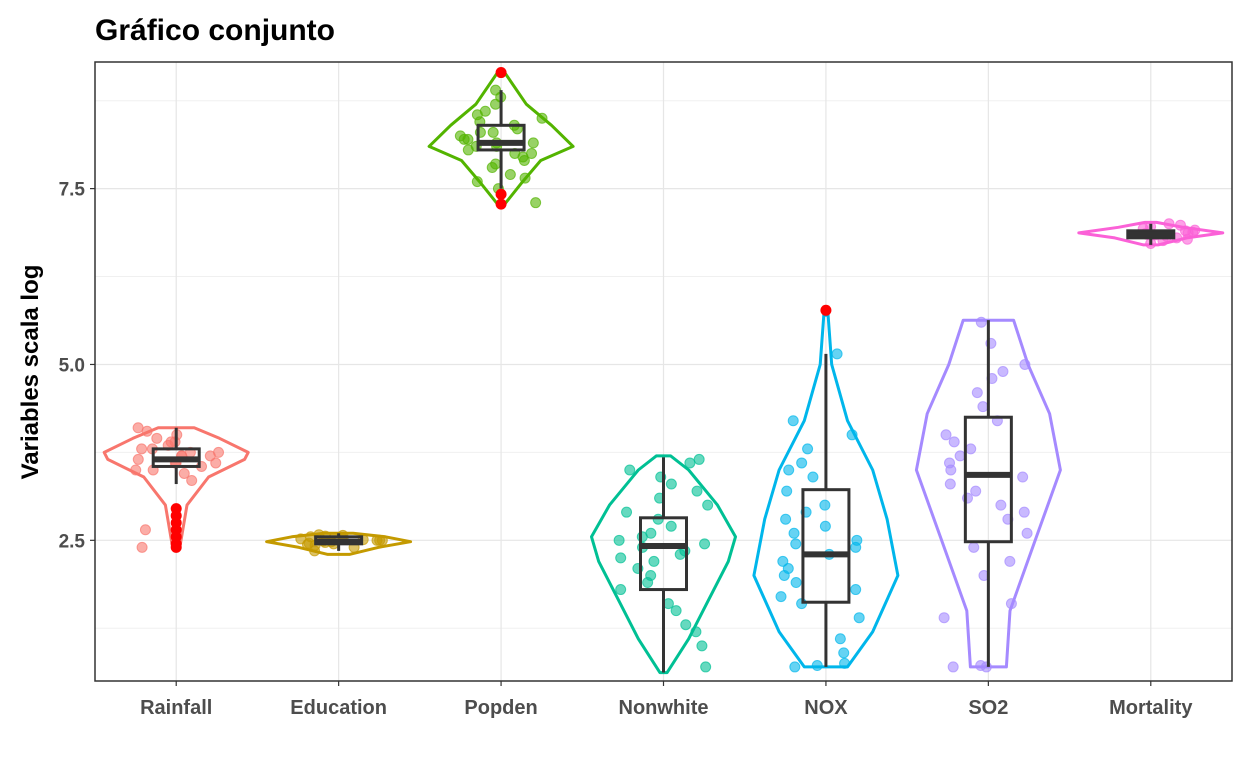 This screenshot has width=1248, height=768. I want to click on violin-so2, so click(988, 493).